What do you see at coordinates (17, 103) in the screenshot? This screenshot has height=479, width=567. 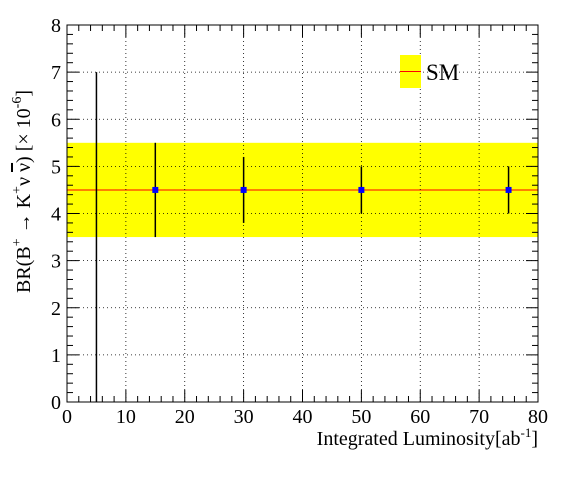 I see `y-title-exp: -6` at bounding box center [17, 103].